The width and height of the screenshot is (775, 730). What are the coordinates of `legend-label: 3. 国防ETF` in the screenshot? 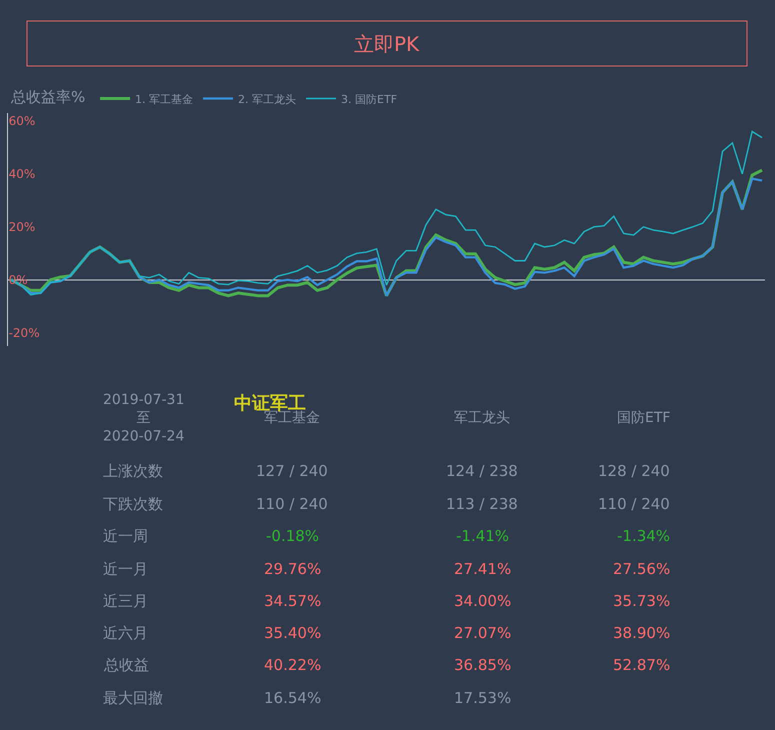 It's located at (369, 99).